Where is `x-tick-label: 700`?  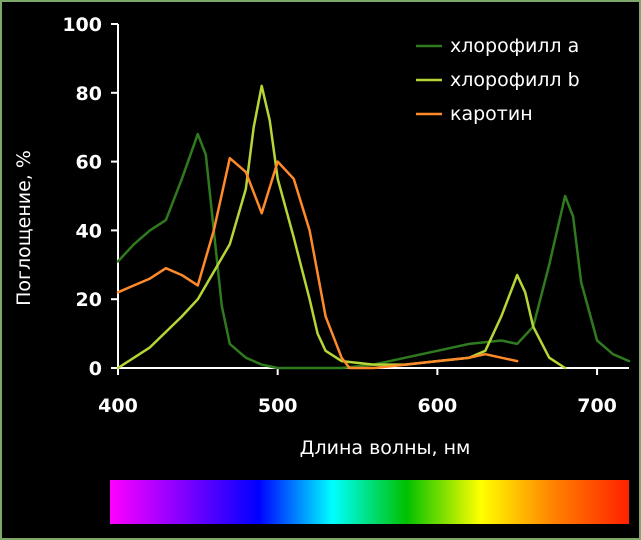 x-tick-label: 700 is located at coordinates (597, 406).